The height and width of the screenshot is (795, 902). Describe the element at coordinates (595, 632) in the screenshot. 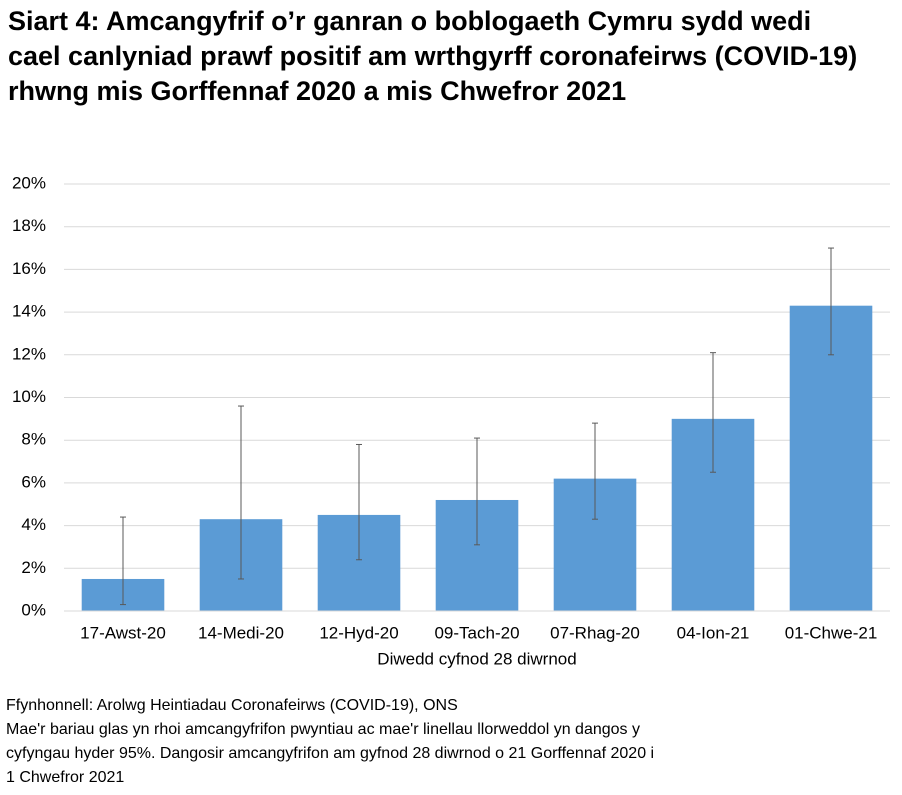

I see `x-tick-label: 07-Rhag-20` at that location.